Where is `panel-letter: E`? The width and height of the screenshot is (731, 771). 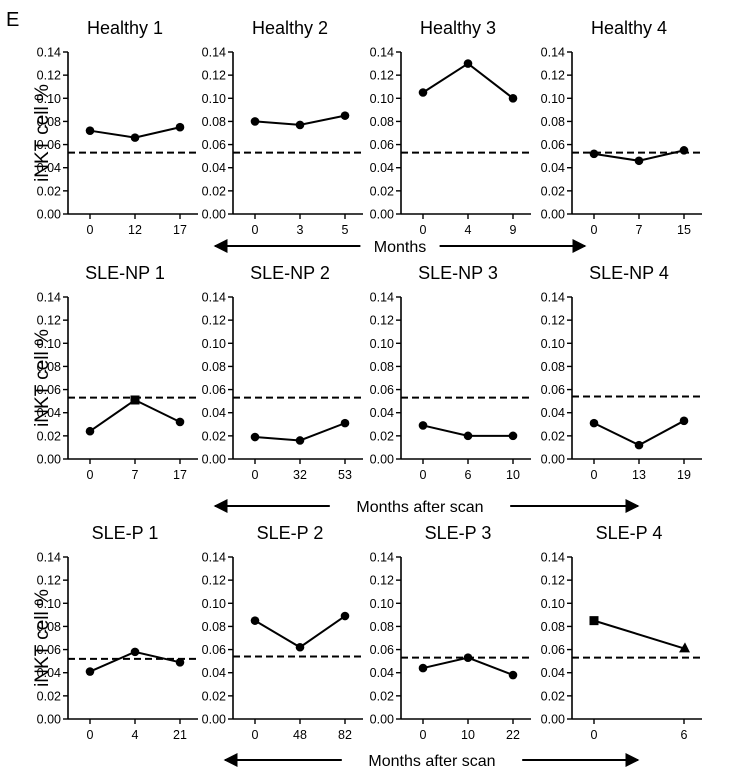
panel-letter: E is located at coordinates (12, 20).